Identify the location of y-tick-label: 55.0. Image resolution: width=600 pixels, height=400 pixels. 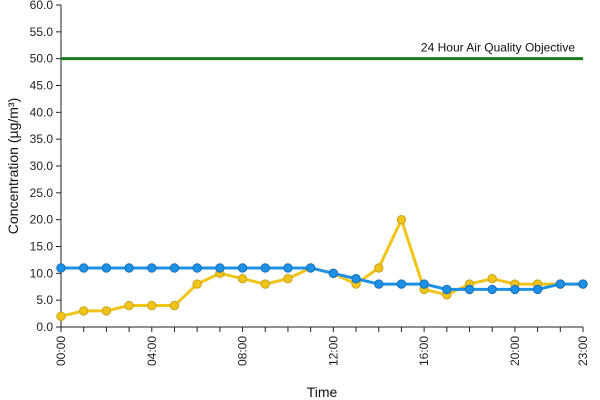
(42, 32).